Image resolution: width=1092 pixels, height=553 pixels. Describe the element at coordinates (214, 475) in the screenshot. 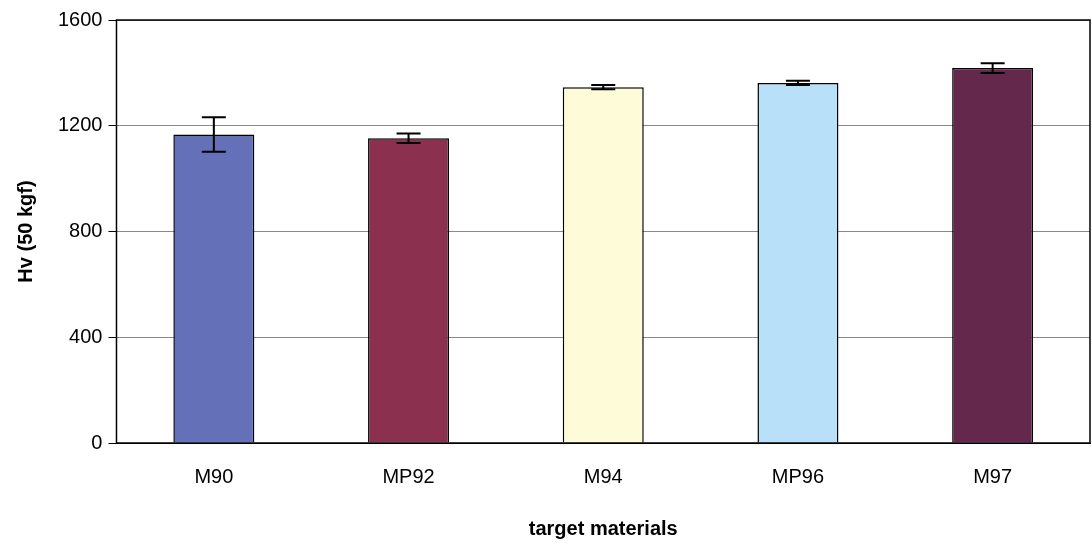

I see `x-tick-label: M90` at that location.